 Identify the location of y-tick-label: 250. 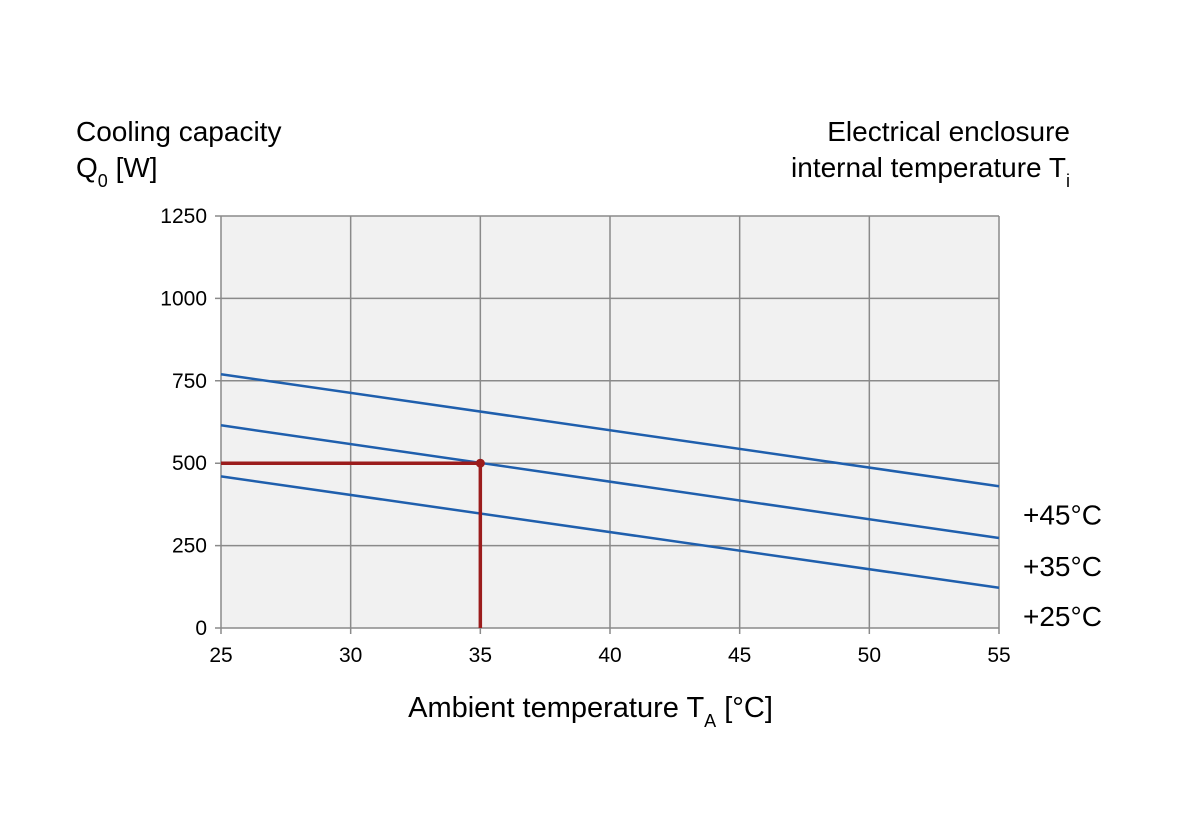
(189, 546).